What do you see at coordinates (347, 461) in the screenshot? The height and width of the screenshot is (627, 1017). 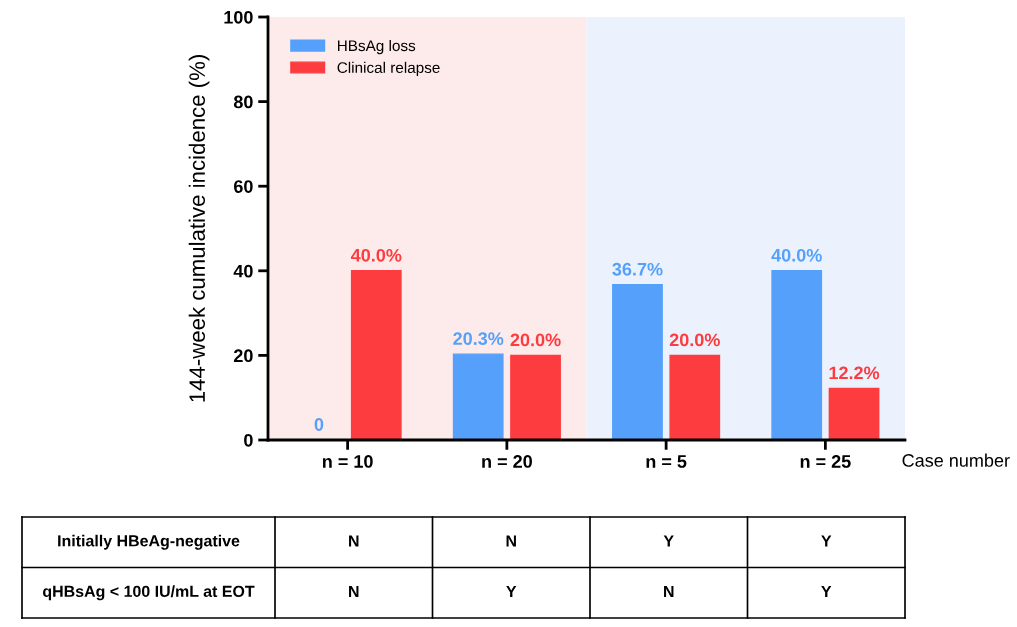 I see `x-tick-label: n = 10` at bounding box center [347, 461].